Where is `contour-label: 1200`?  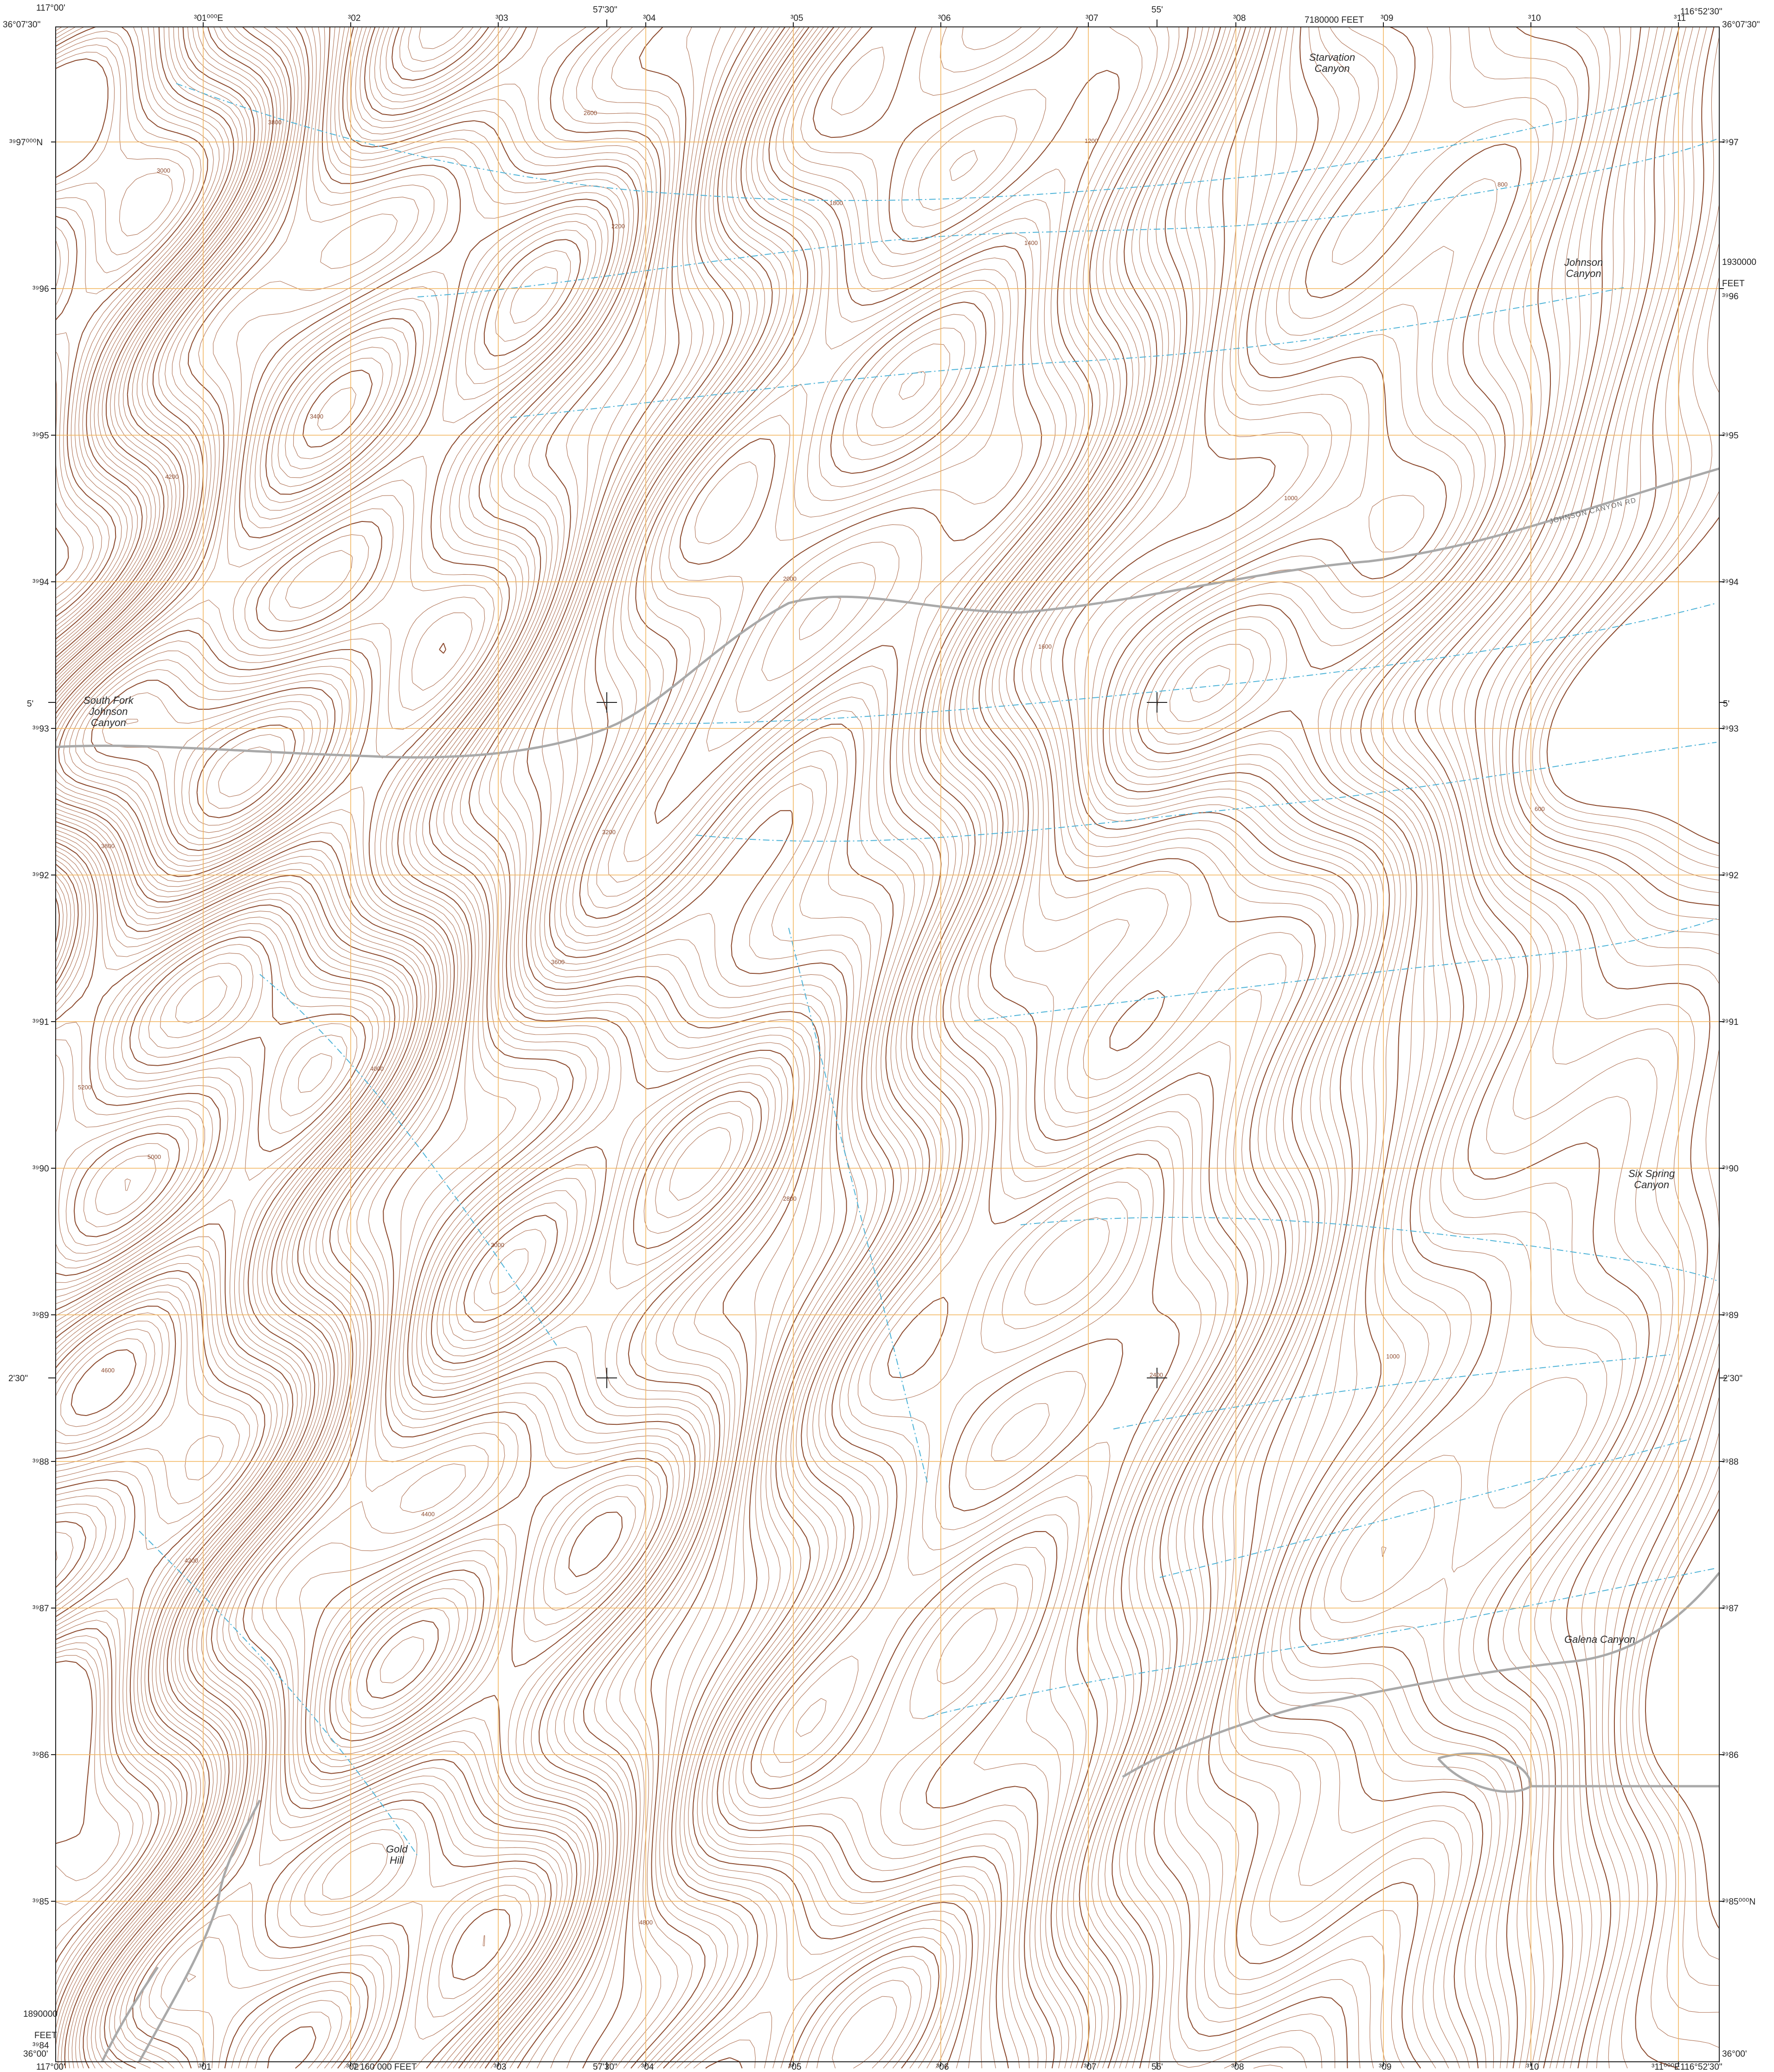
contour-label: 1200 is located at coordinates (1091, 140).